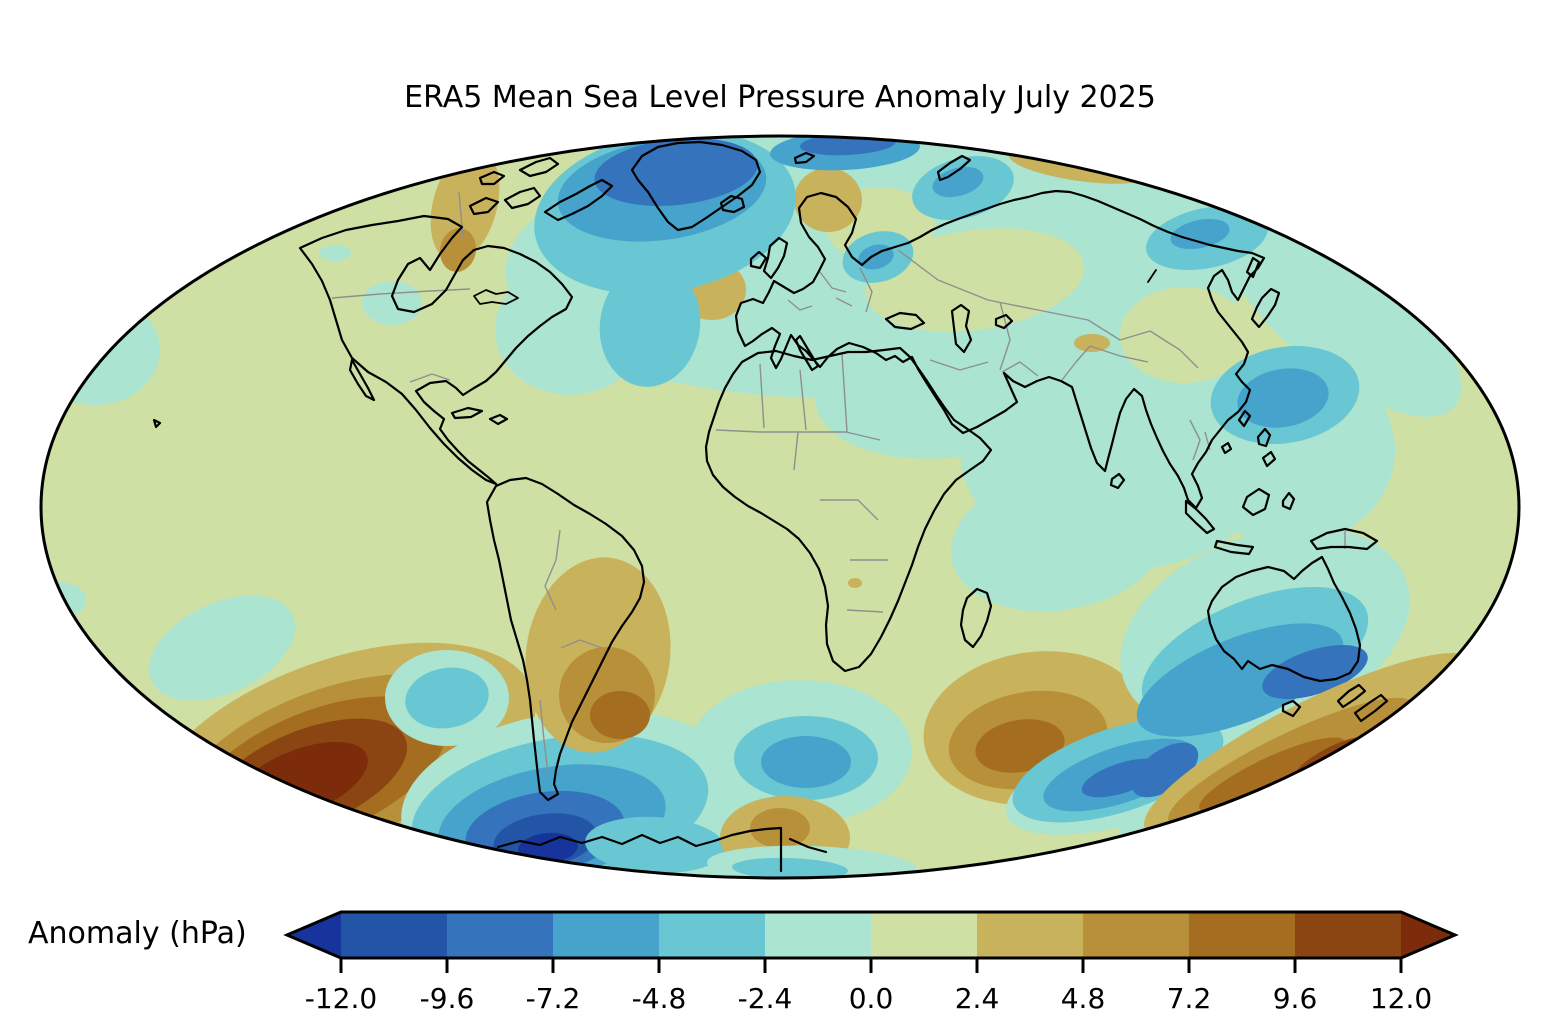 The width and height of the screenshot is (1560, 1031). Describe the element at coordinates (1092, 343) in the screenshot. I see `anomaly-region-tibet-pos` at that location.